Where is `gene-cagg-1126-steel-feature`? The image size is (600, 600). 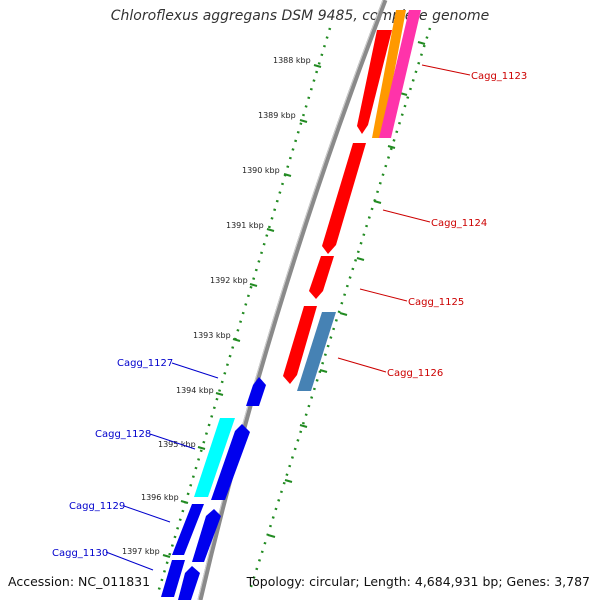
gene-cagg-1126-steel-feature is located at coordinates (316, 351).